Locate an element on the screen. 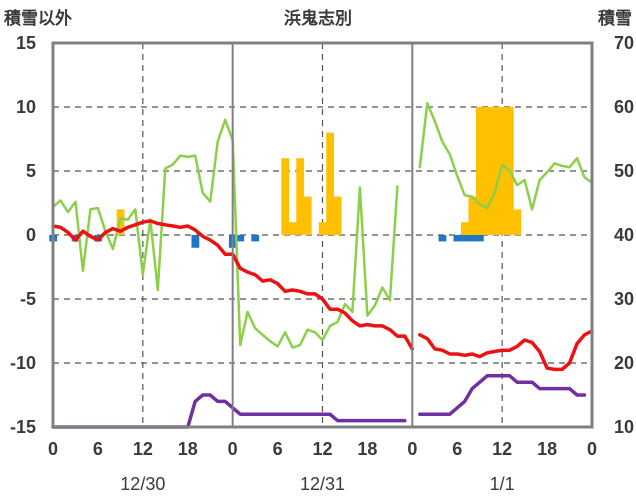 The width and height of the screenshot is (636, 501). left-y-tick-label: -15 is located at coordinates (23, 427).